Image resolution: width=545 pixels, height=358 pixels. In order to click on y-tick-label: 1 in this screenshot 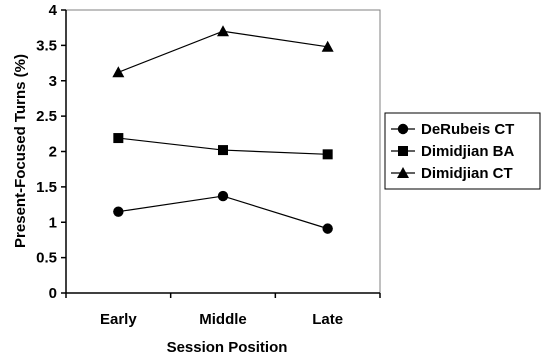, I will do `click(53, 222)`.